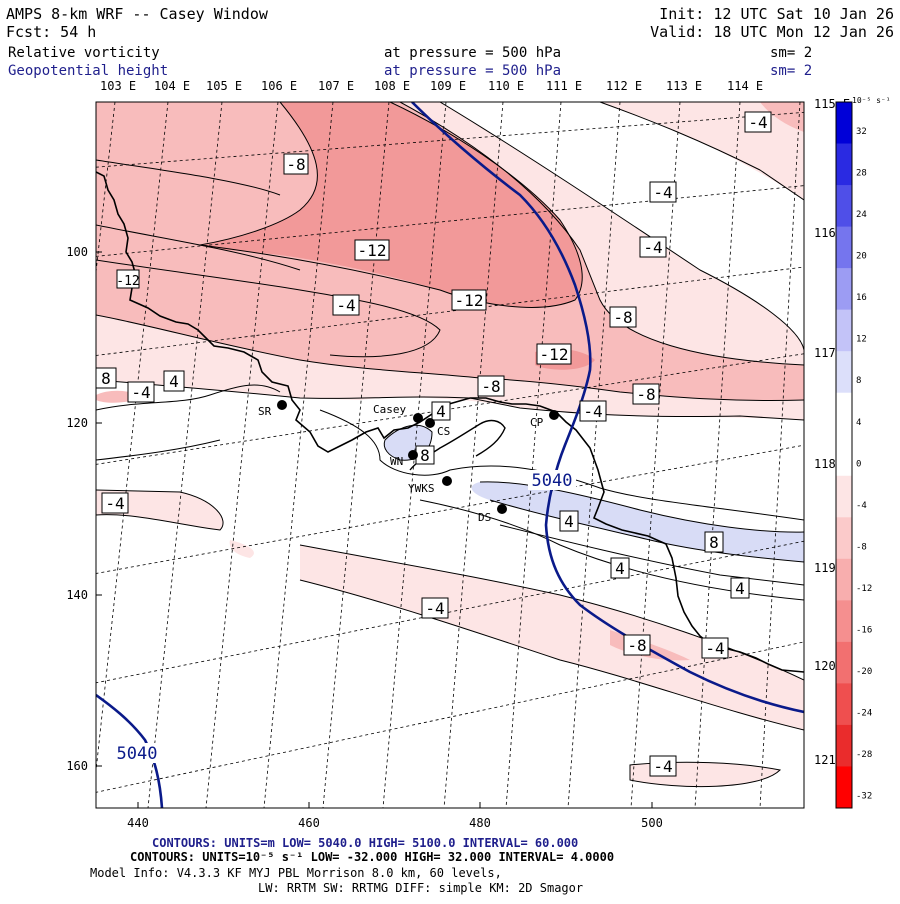 The height and width of the screenshot is (904, 900). What do you see at coordinates (443, 431) in the screenshot?
I see `svg-text: CS` at bounding box center [443, 431].